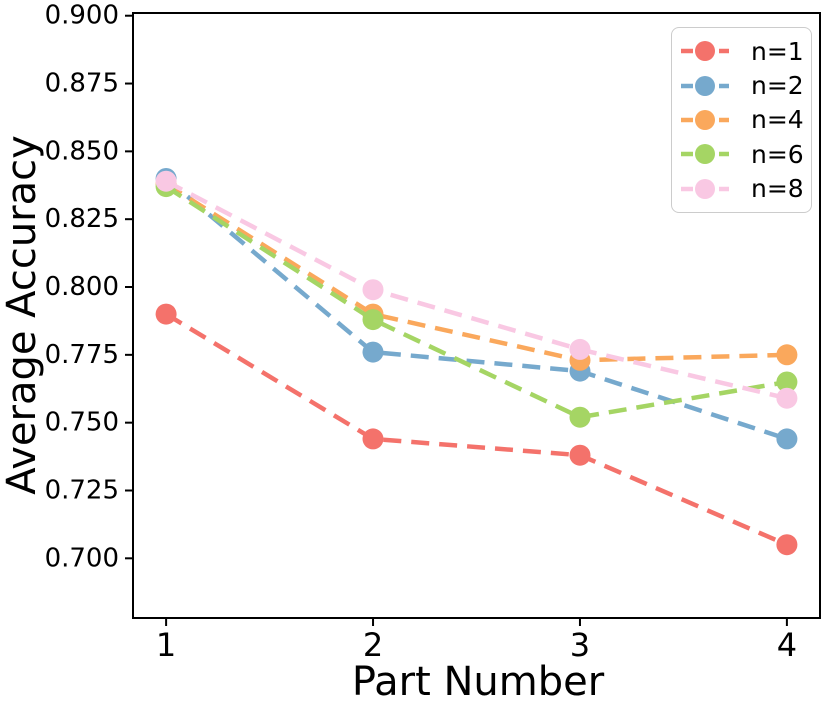  What do you see at coordinates (787, 355) in the screenshot?
I see `series-marker-n4` at bounding box center [787, 355].